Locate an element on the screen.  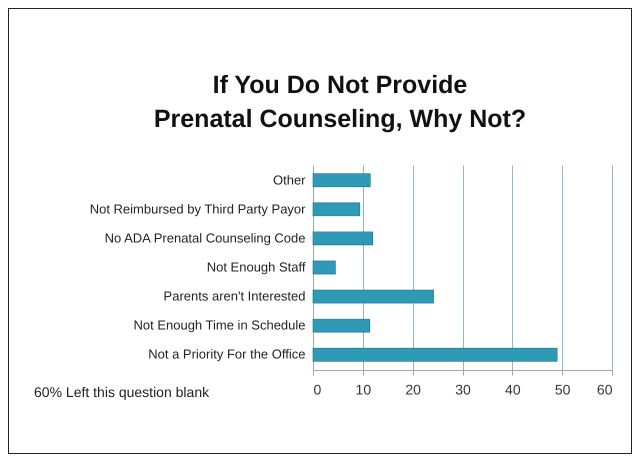
x-tick-label: 30 is located at coordinates (463, 390).